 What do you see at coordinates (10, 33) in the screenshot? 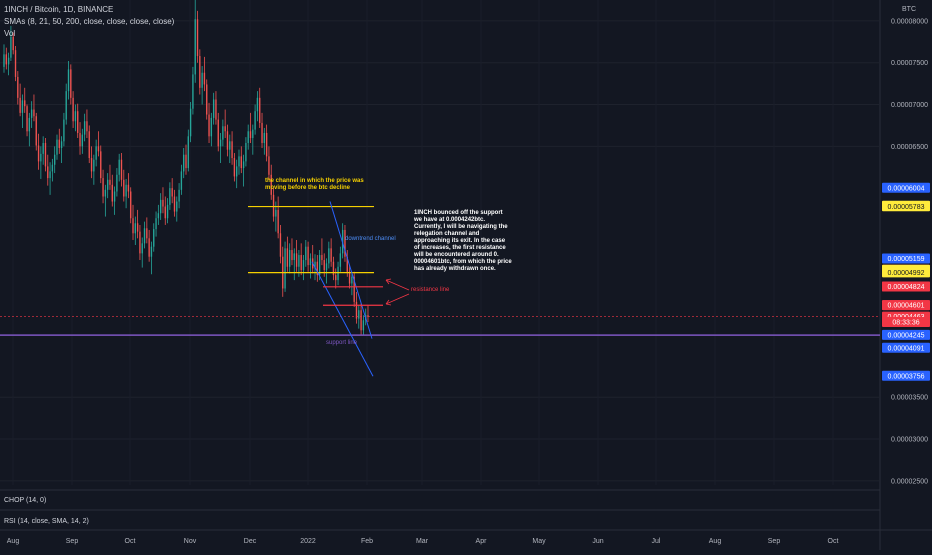
I see `vol-legend: Vol` at bounding box center [10, 33].